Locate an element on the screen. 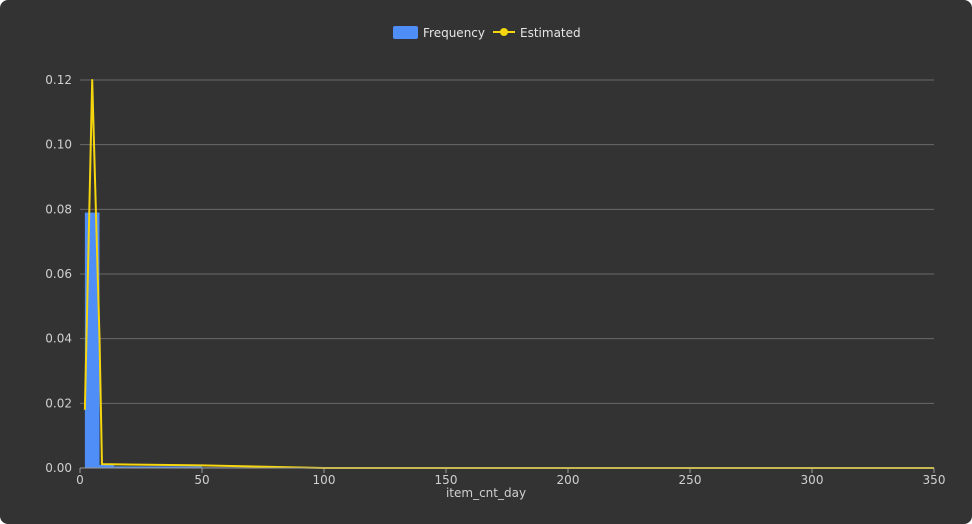  x-tick-label: 50 is located at coordinates (201, 480).